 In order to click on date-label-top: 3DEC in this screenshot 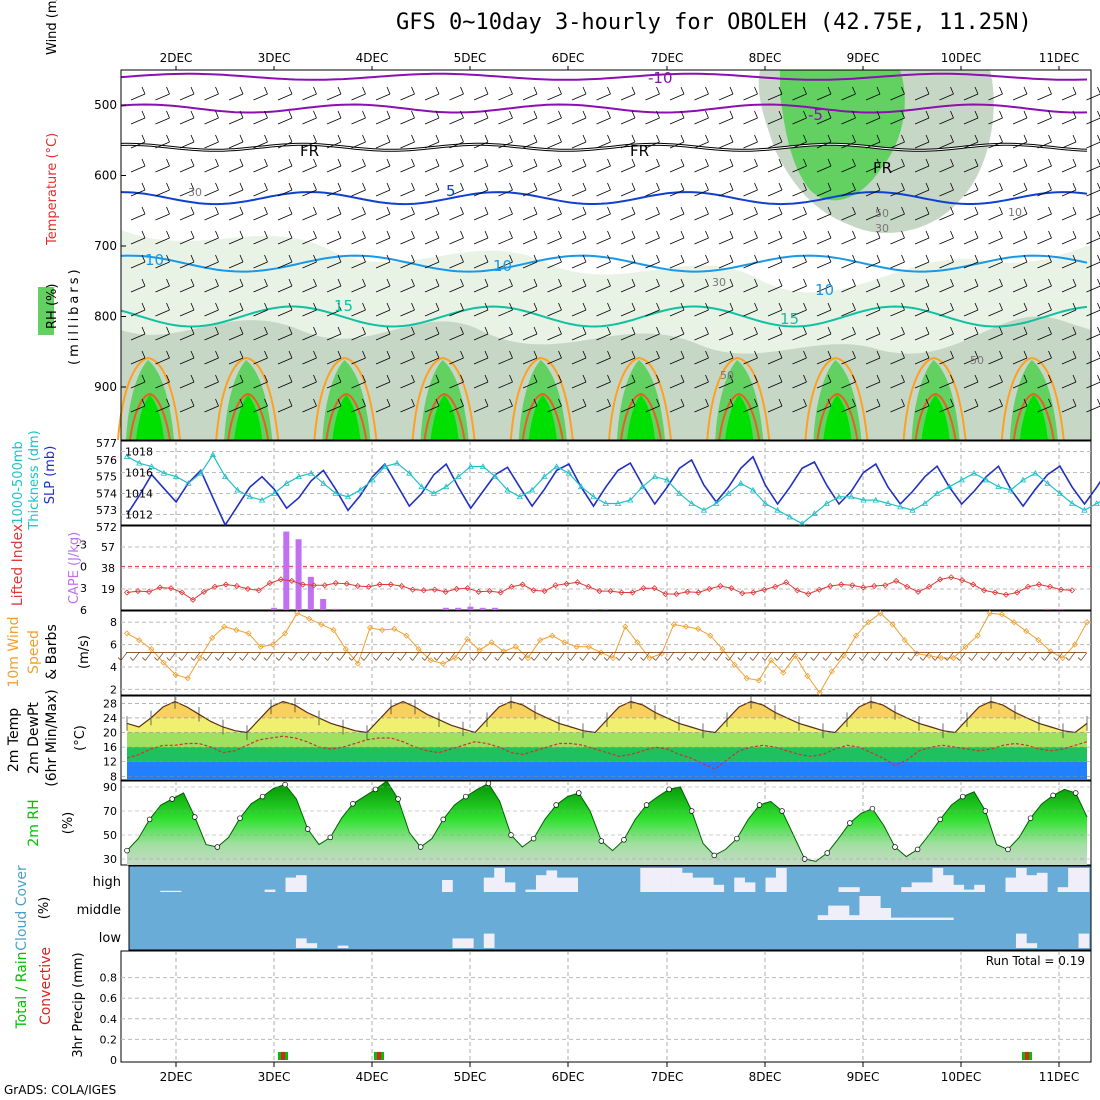, I will do `click(274, 58)`.